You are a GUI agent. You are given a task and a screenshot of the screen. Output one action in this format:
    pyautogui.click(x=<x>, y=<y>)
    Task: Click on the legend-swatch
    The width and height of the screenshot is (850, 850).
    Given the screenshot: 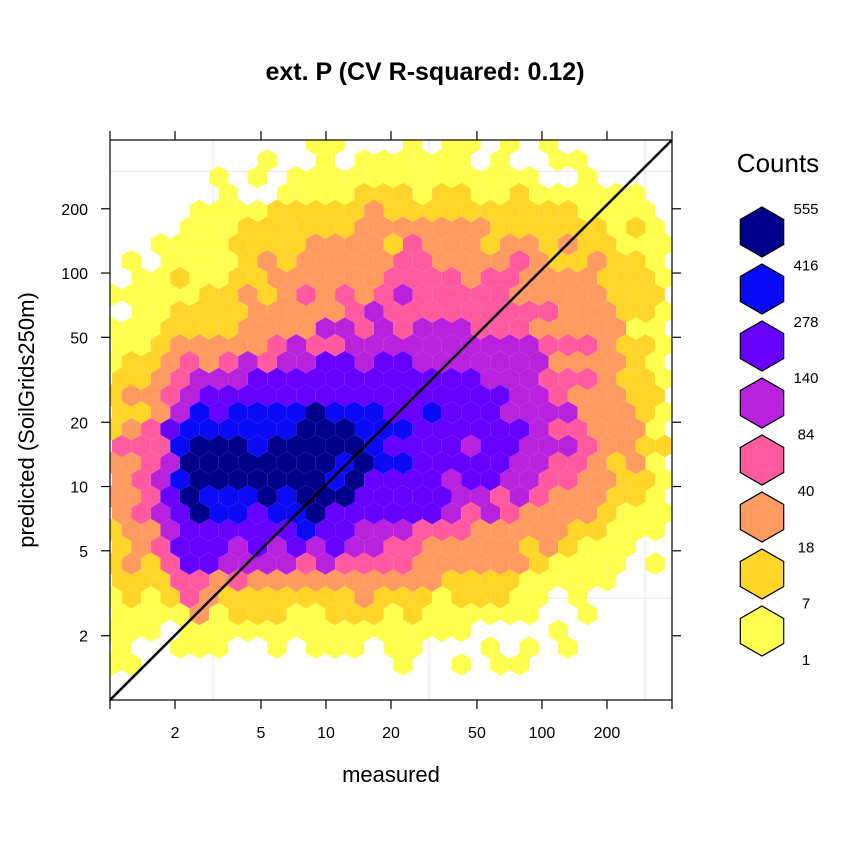 What is the action you would take?
    pyautogui.click(x=762, y=232)
    